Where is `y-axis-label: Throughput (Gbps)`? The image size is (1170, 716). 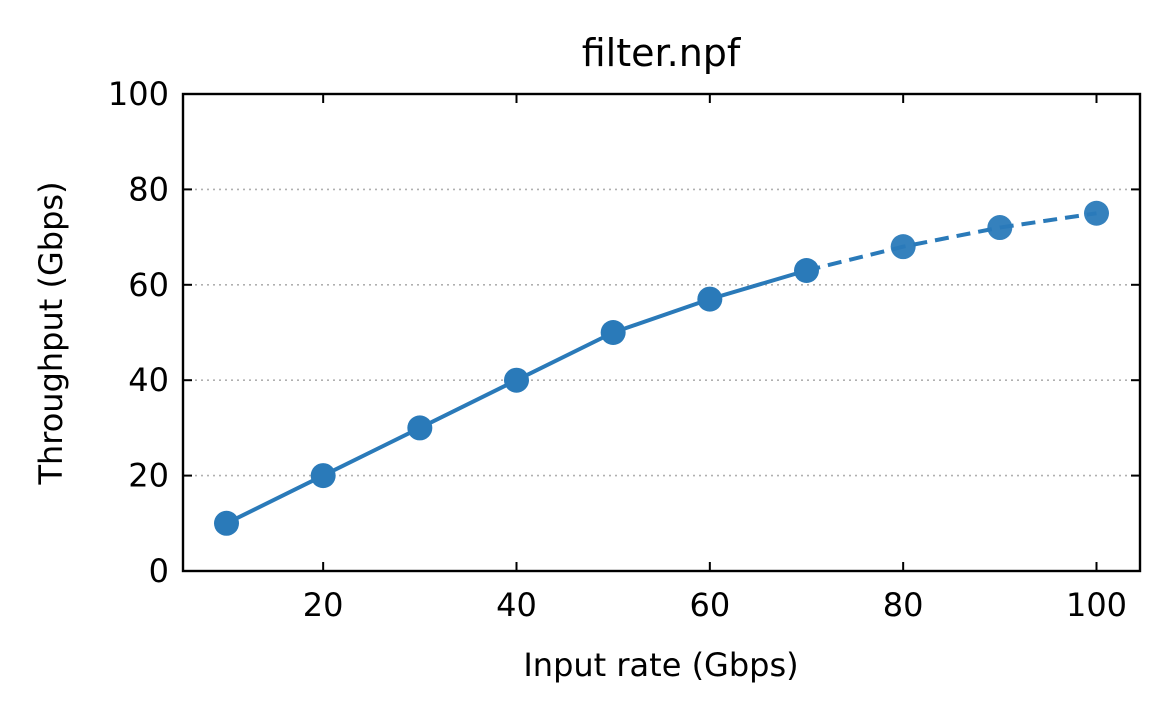
y-axis-label: Throughput (Gbps) is located at coordinates (51, 333).